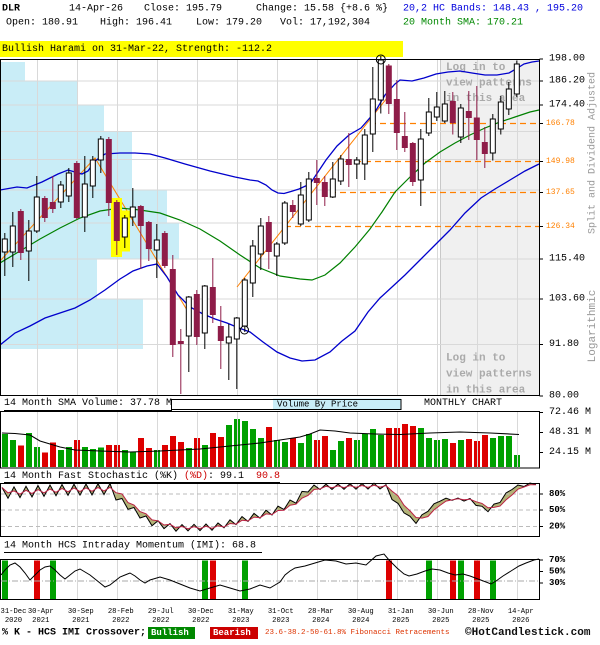  What do you see at coordinates (13, 621) in the screenshot?
I see `svg-text: 2020` at bounding box center [13, 621].